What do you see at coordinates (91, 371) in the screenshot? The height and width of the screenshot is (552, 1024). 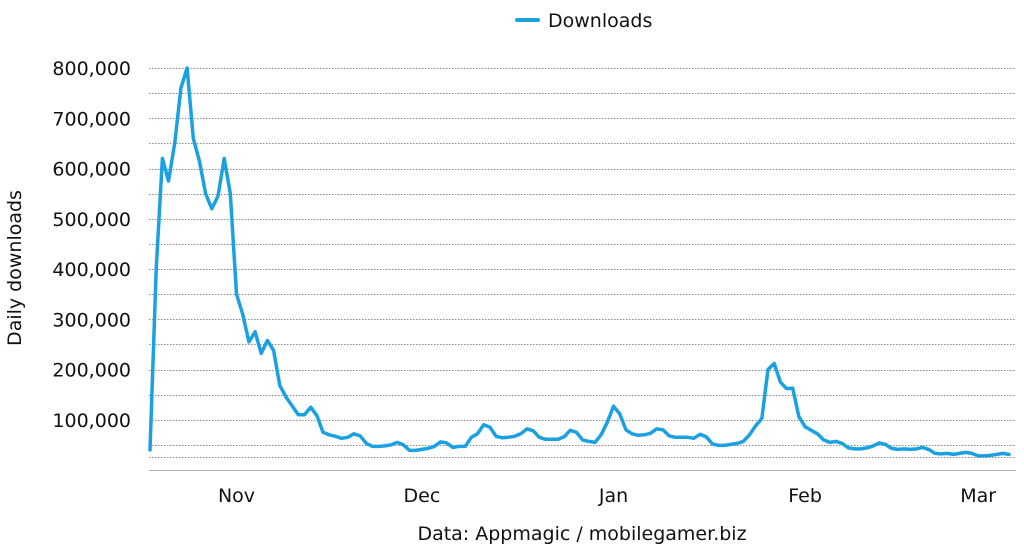 I see `y-tick-label: 200,000` at bounding box center [91, 371].